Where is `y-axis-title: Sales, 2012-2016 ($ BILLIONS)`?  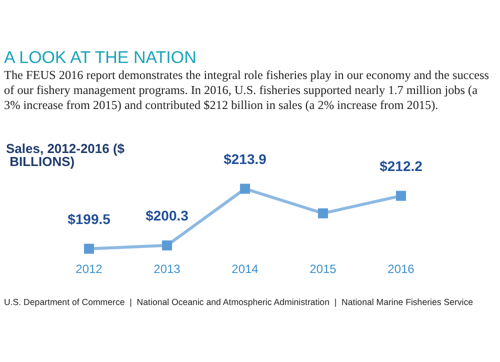 y-axis-title: Sales, 2012-2016 ($ BILLIONS) is located at coordinates (66, 155).